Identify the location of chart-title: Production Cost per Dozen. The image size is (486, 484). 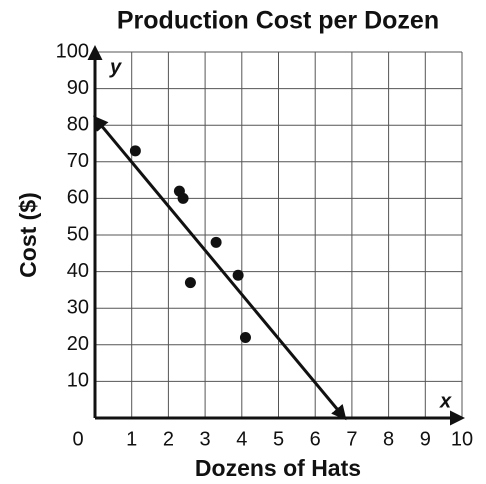
(278, 21).